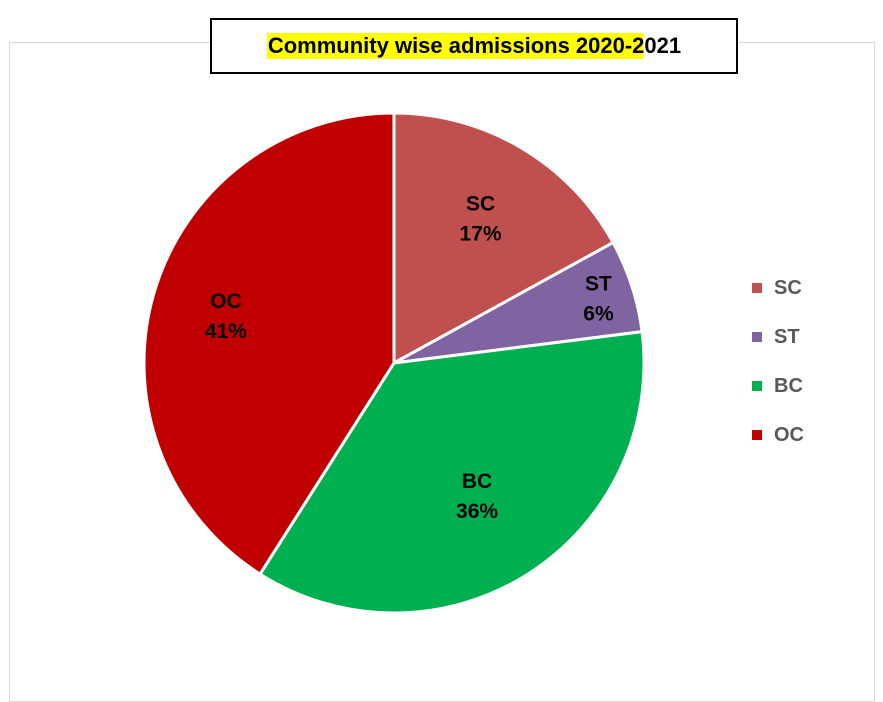 Image resolution: width=883 pixels, height=702 pixels. What do you see at coordinates (757, 288) in the screenshot?
I see `legend-swatch-sc` at bounding box center [757, 288].